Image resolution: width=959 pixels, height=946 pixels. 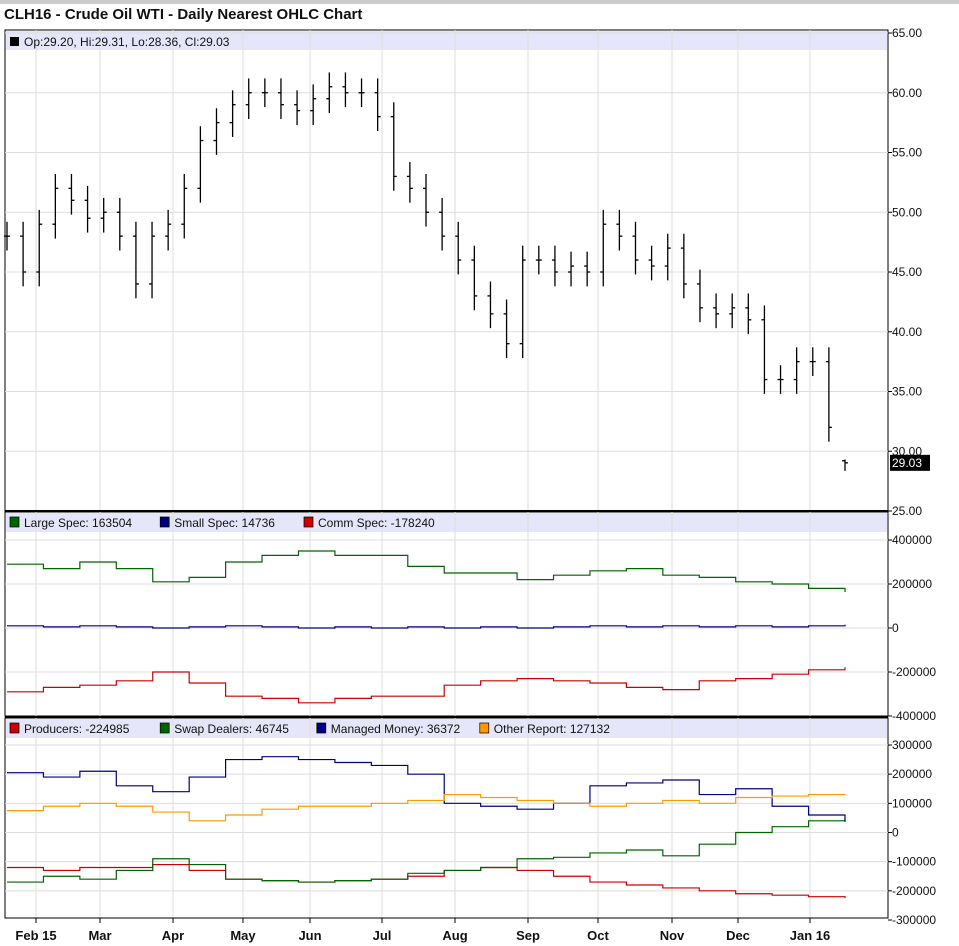 I want to click on x-tick-label: Jan 16, so click(x=810, y=935).